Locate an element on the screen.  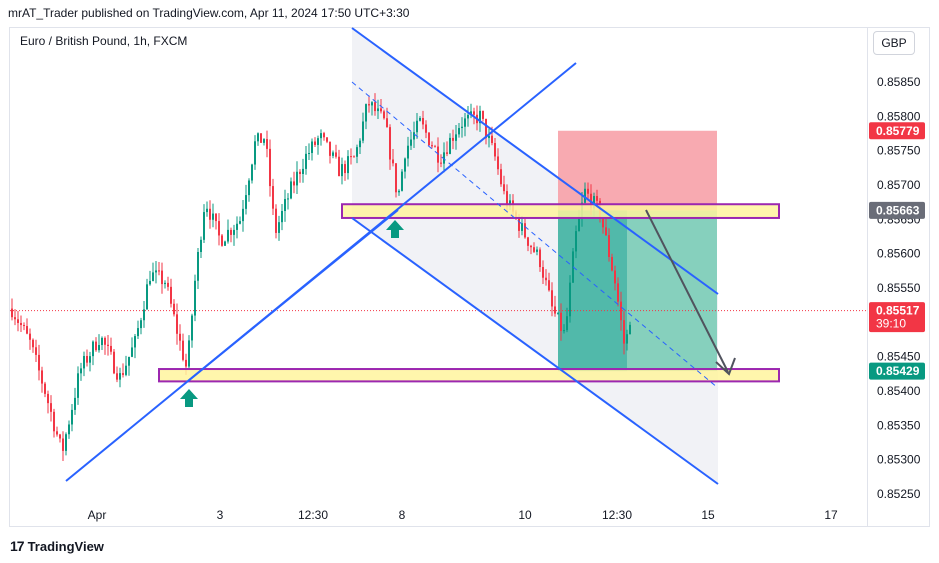
x-tick-label: 10 is located at coordinates (525, 515).